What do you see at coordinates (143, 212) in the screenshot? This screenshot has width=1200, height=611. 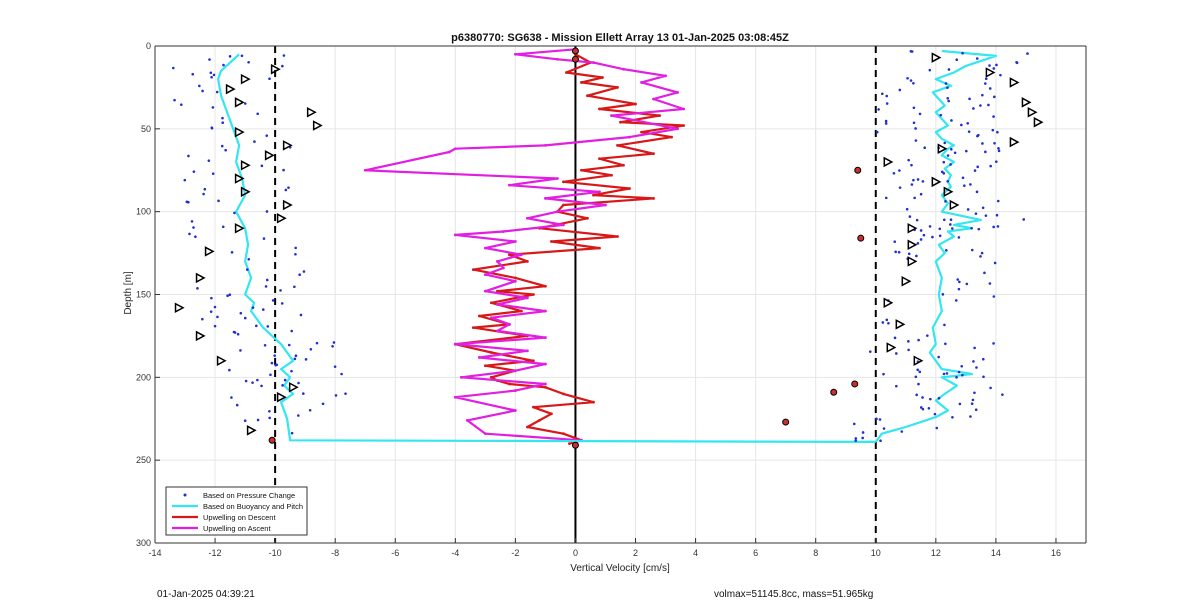 I see `y-tick-label: 100` at bounding box center [143, 212].